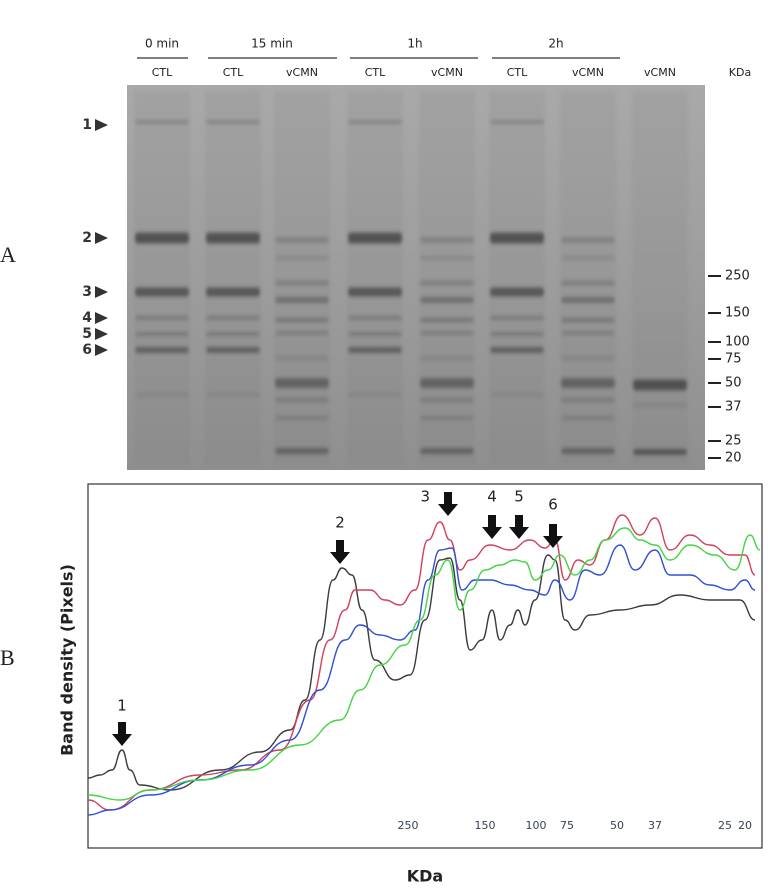 The height and width of the screenshot is (893, 780). I want to click on size-marker: 25, so click(733, 441).